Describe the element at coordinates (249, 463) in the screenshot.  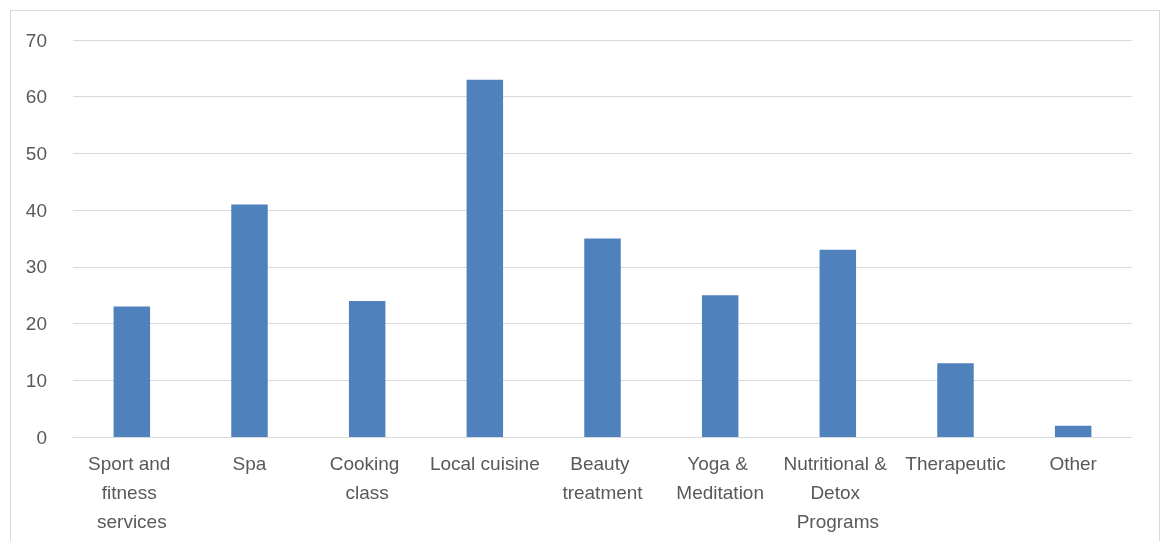
I see `x-tick-label: Spa` at that location.